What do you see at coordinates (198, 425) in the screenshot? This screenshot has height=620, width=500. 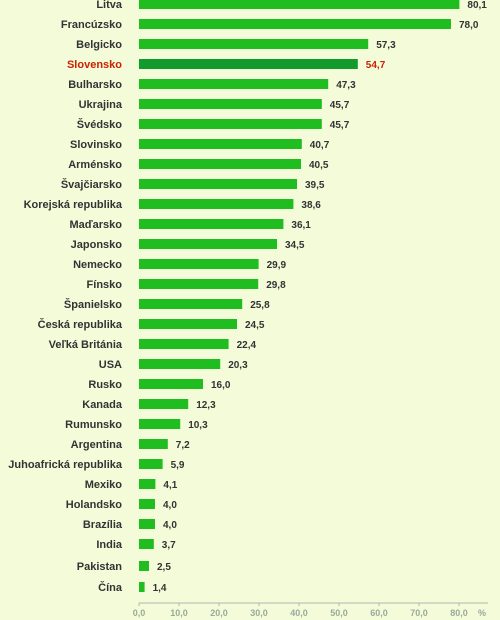 I see `value-label: 10,3` at bounding box center [198, 425].